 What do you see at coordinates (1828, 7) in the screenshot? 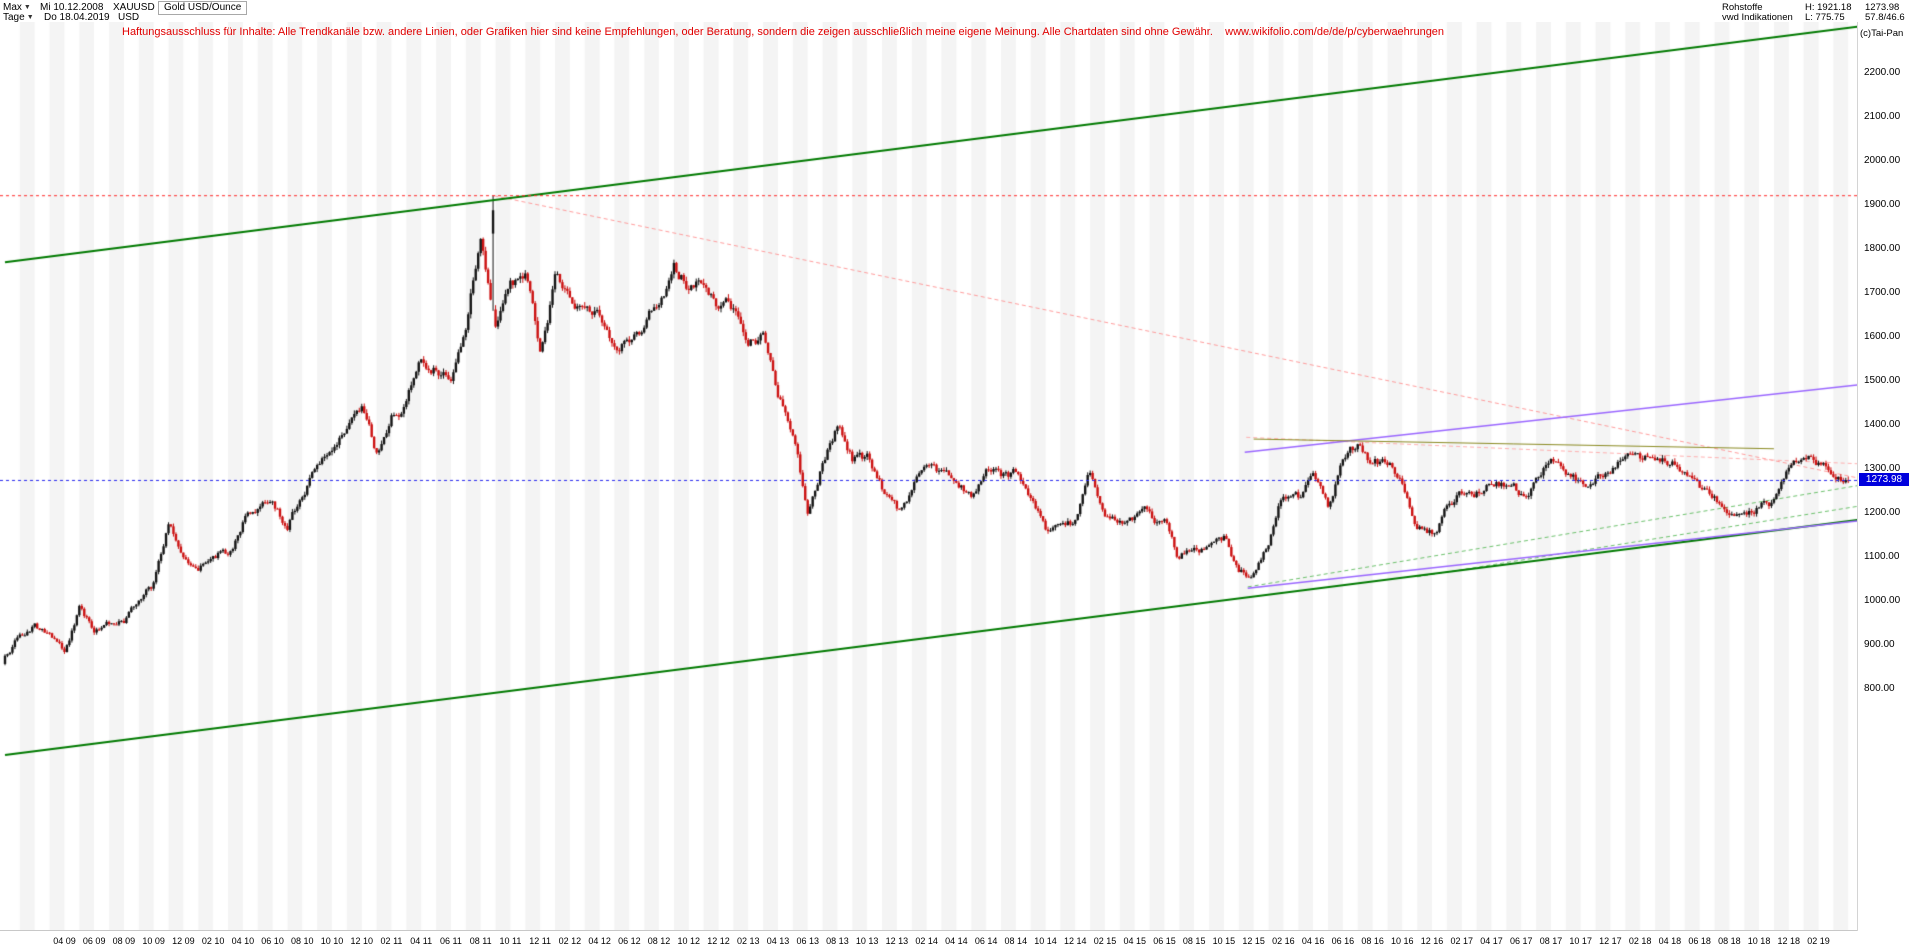
I see `period-high-value: H: 1921.18` at bounding box center [1828, 7].